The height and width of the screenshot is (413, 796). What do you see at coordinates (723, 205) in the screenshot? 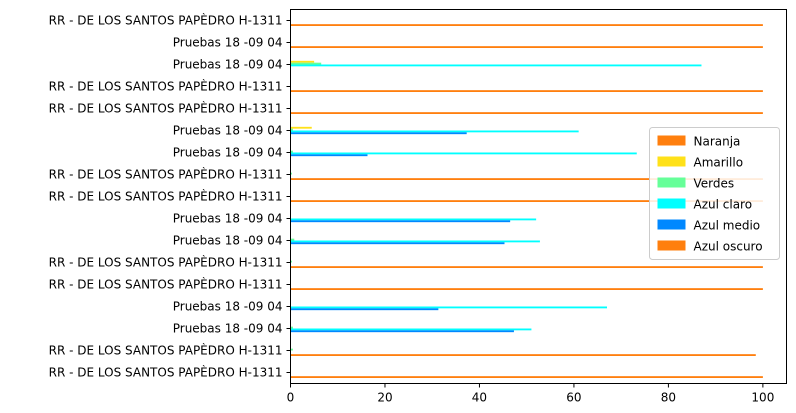
I see `legend-label: Azul claro` at bounding box center [723, 205].